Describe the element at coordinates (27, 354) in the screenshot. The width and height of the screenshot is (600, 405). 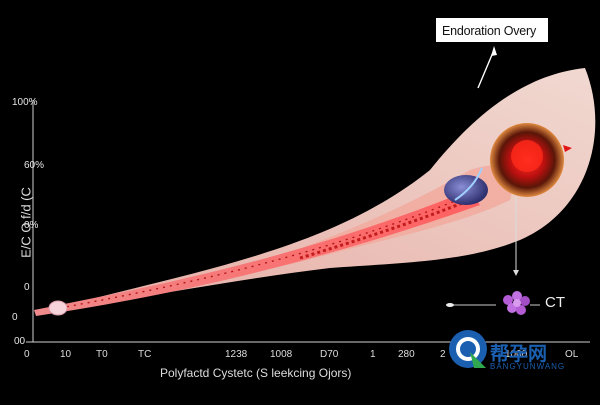
I see `x-tick-label: 0` at that location.